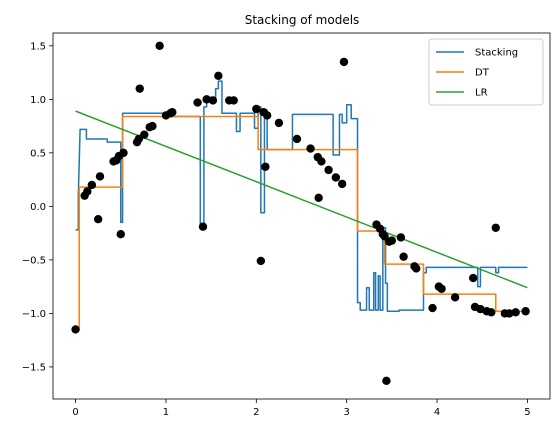 This screenshot has width=559, height=435. What do you see at coordinates (34, 314) in the screenshot?
I see `y-tick-label: −1.0` at bounding box center [34, 314].